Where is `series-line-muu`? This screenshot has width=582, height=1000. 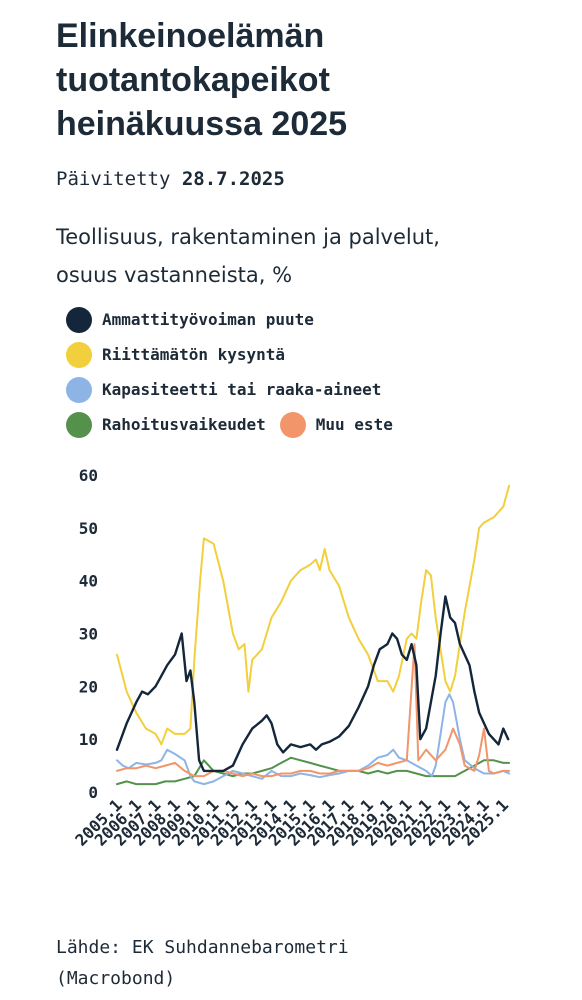
series-line-muu is located at coordinates (313, 710).